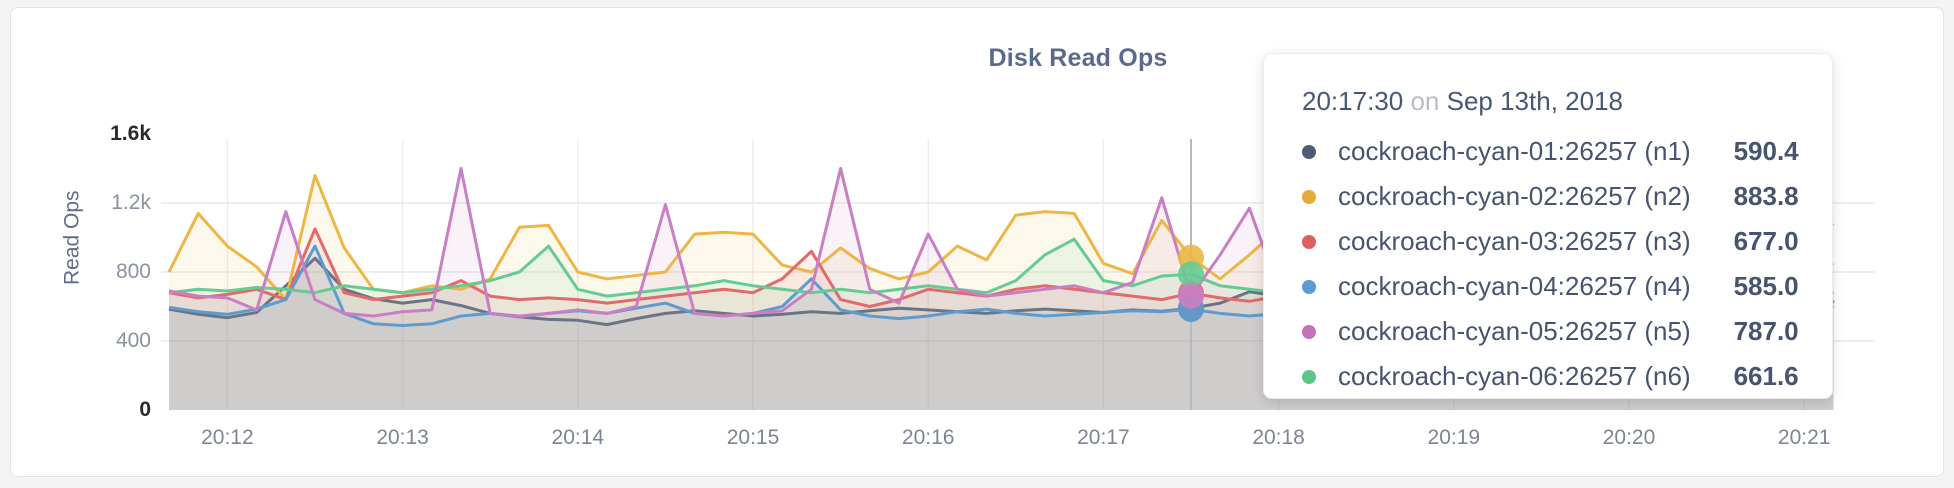 Image resolution: width=1954 pixels, height=488 pixels. What do you see at coordinates (1766, 331) in the screenshot?
I see `series-value: 787.0` at bounding box center [1766, 331].